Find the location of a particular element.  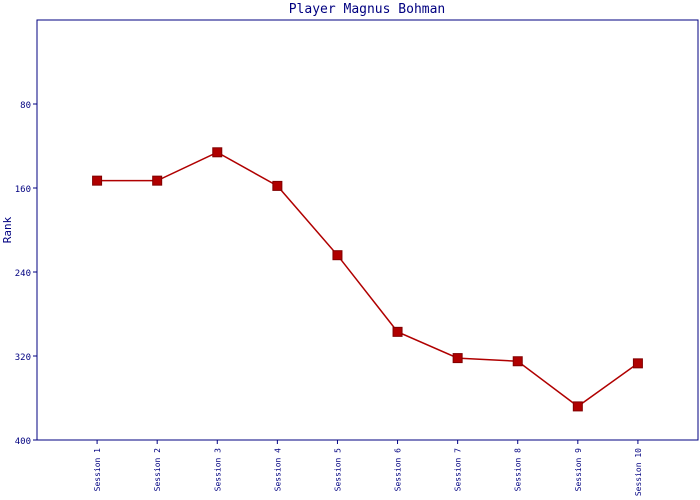

x-tick-label: Session 2 is located at coordinates (157, 470).